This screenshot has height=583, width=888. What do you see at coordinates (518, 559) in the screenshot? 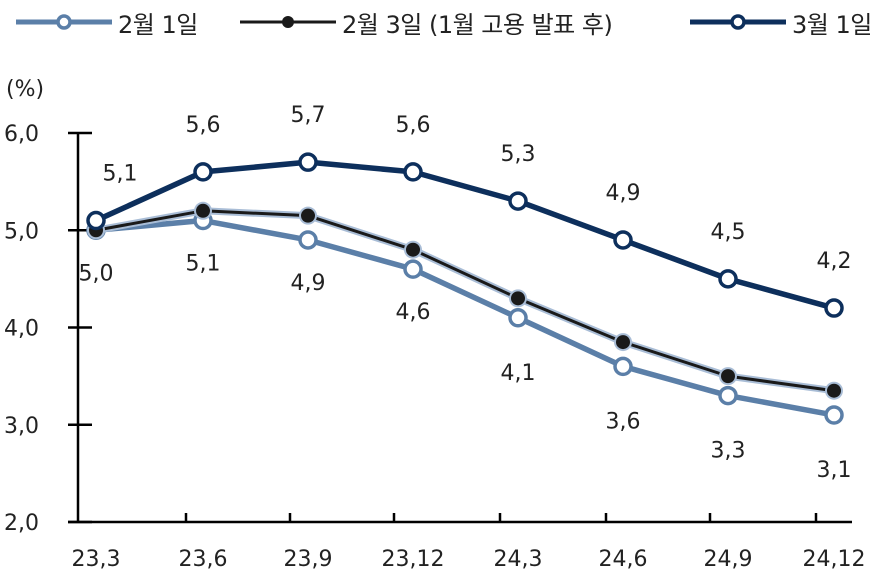
I see `x-tick-label: 24,3` at bounding box center [518, 559].